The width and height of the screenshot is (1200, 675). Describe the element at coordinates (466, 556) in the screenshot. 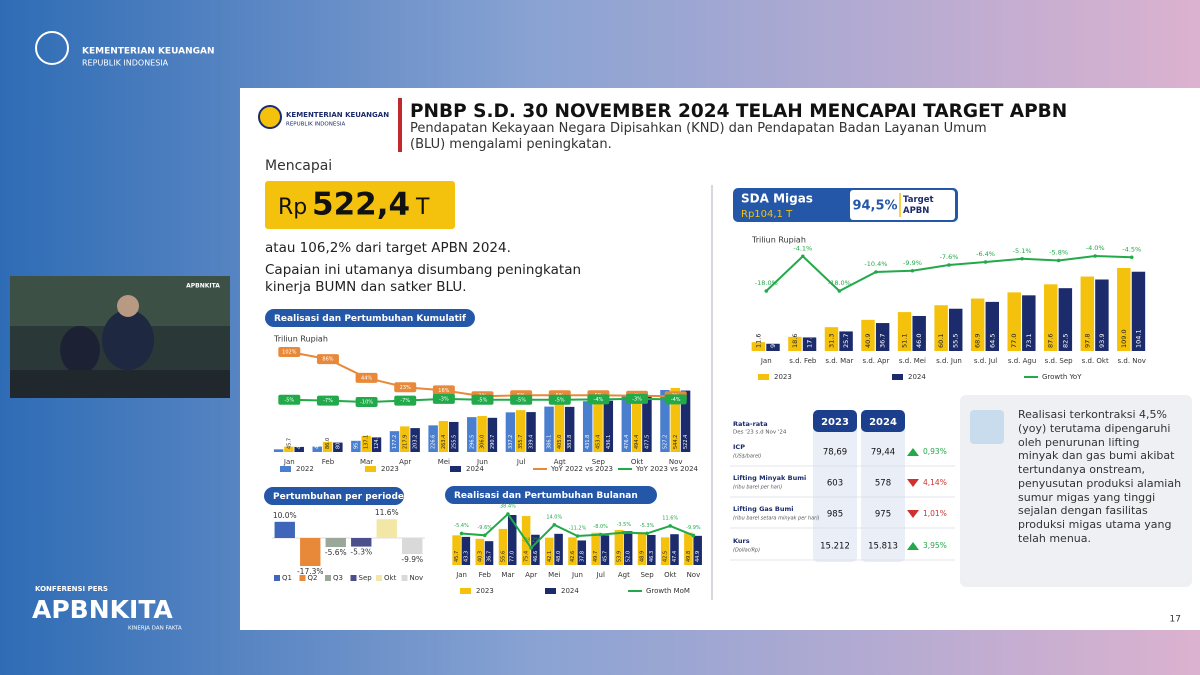

I see `bar-value-label: 43.3` at that location.